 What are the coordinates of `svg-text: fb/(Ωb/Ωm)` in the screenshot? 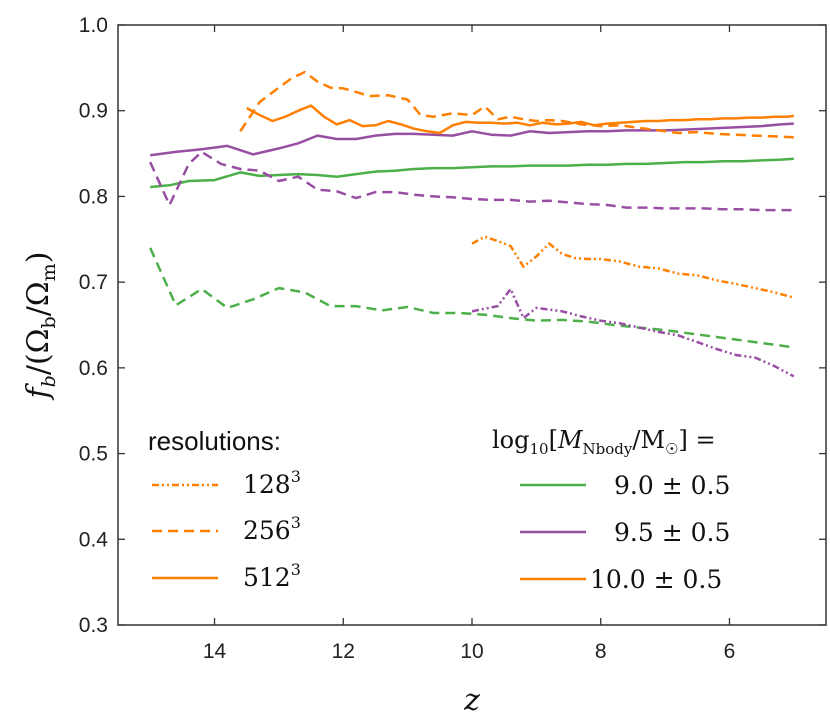 It's located at (40, 326).